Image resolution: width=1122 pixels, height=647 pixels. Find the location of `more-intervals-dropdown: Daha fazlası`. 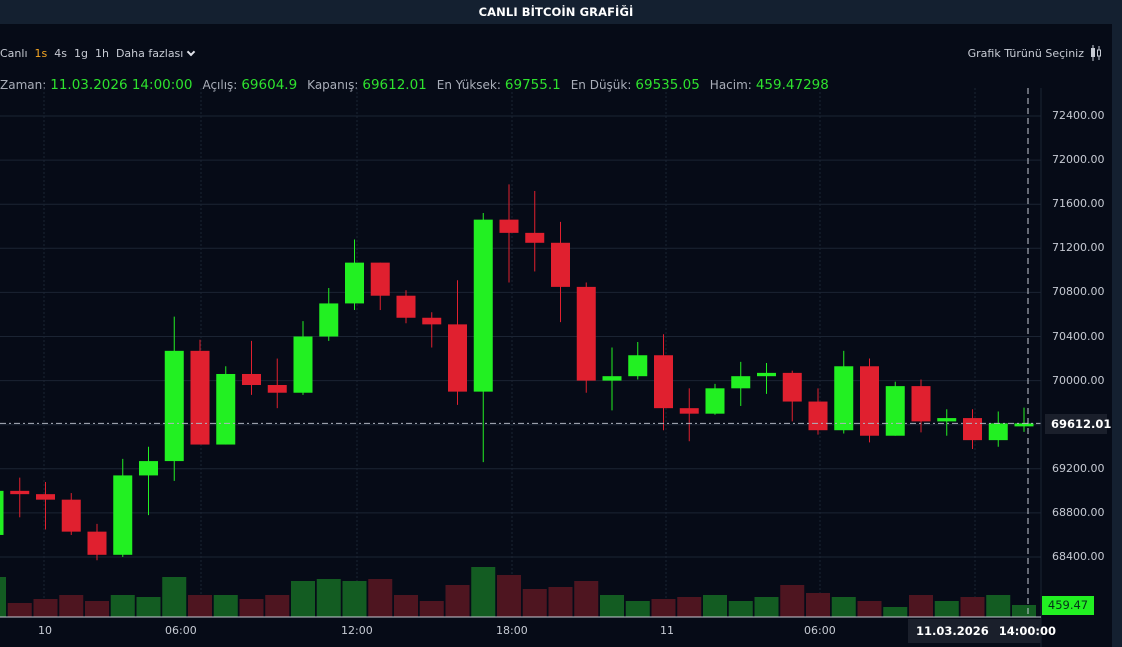

more-intervals-dropdown: Daha fazlası is located at coordinates (155, 53).